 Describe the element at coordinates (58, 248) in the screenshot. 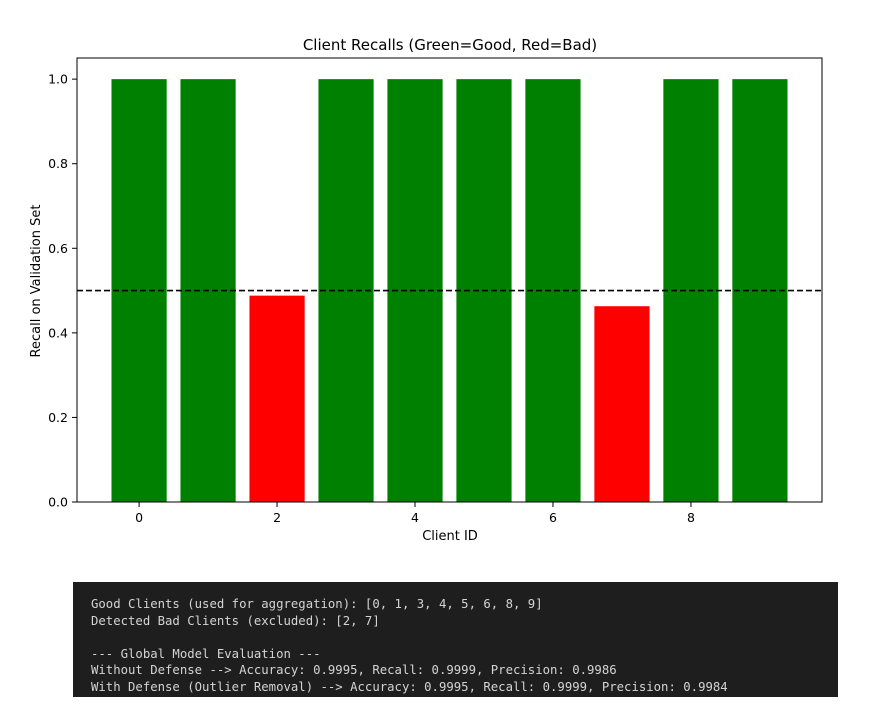

I see `y-tick-label: 0.6` at that location.